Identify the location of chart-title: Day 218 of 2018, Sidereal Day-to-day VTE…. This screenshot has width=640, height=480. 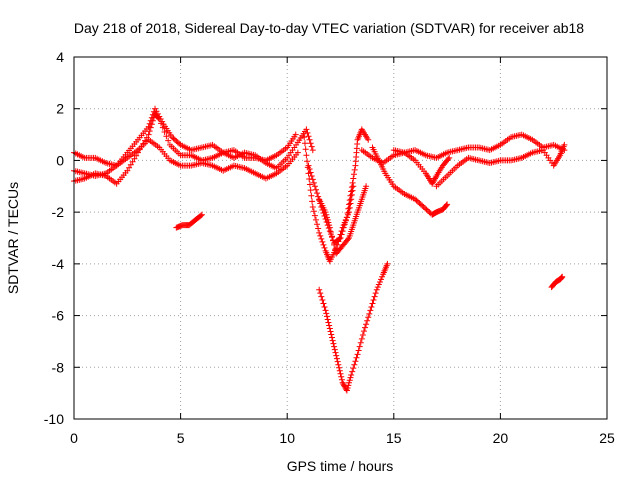
(329, 28).